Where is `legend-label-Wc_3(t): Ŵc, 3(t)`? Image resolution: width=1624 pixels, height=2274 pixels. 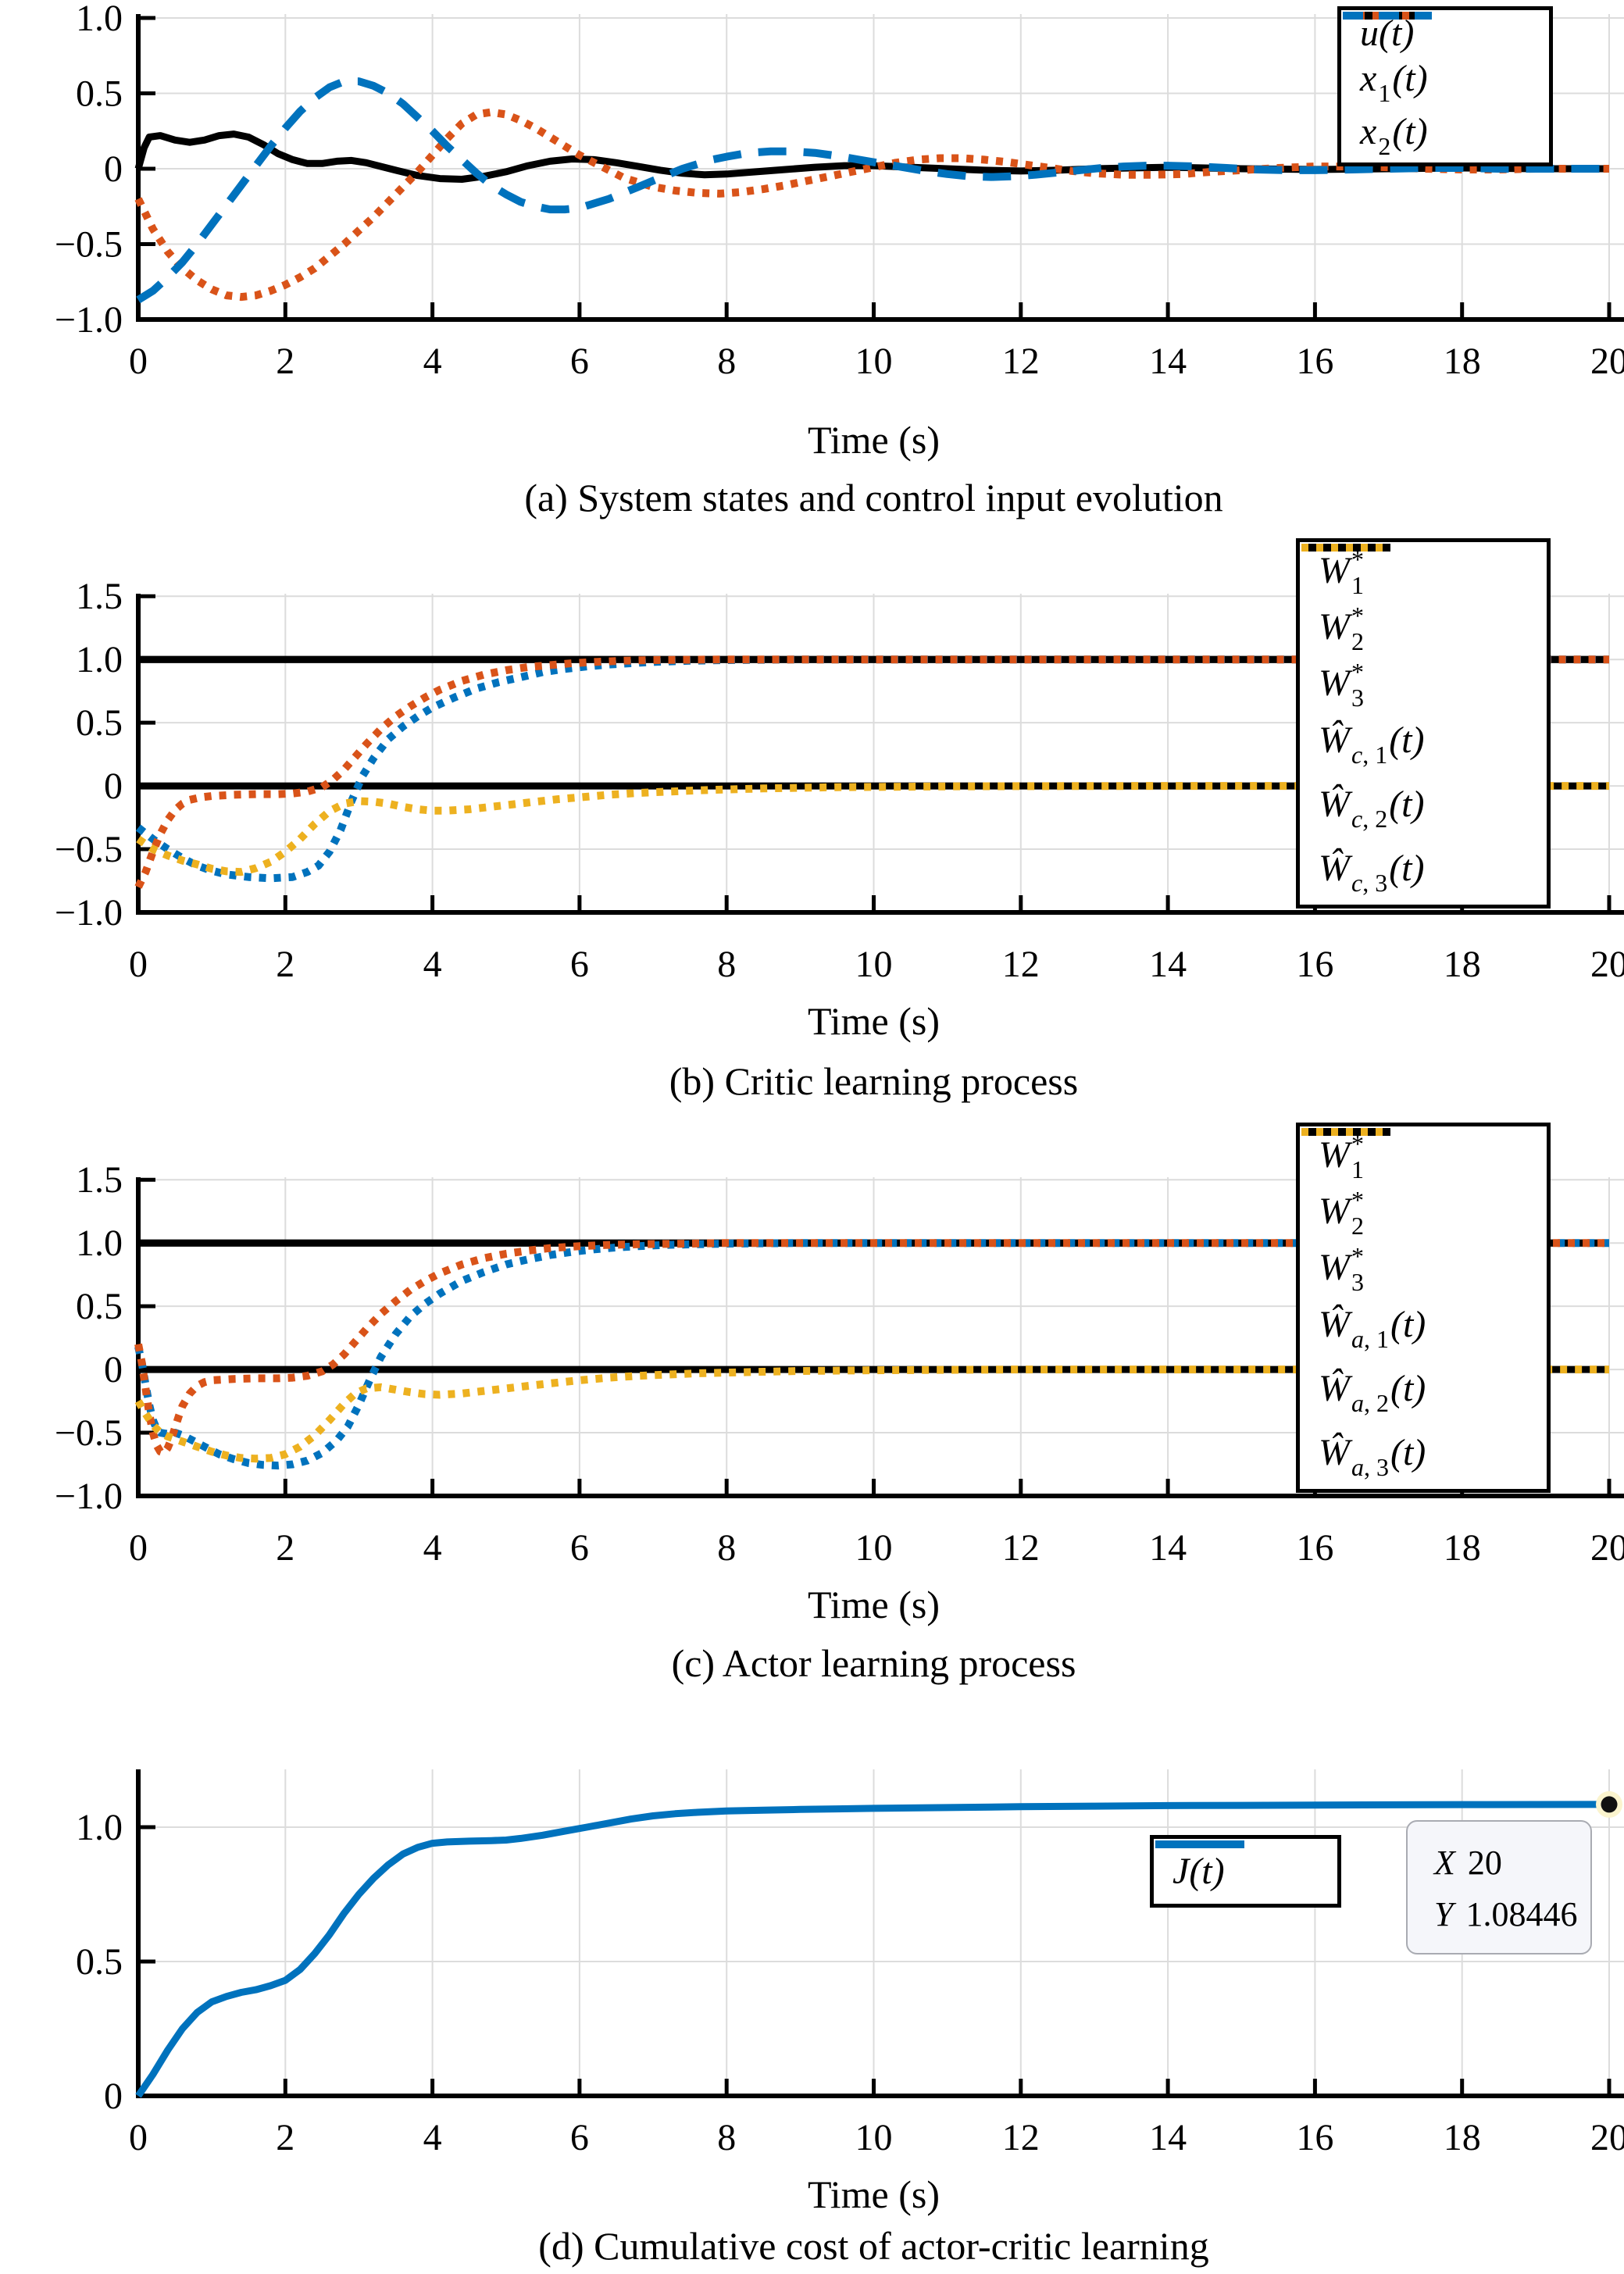
legend-label-Wc_3(t): Ŵc, 3(t) is located at coordinates (1372, 873).